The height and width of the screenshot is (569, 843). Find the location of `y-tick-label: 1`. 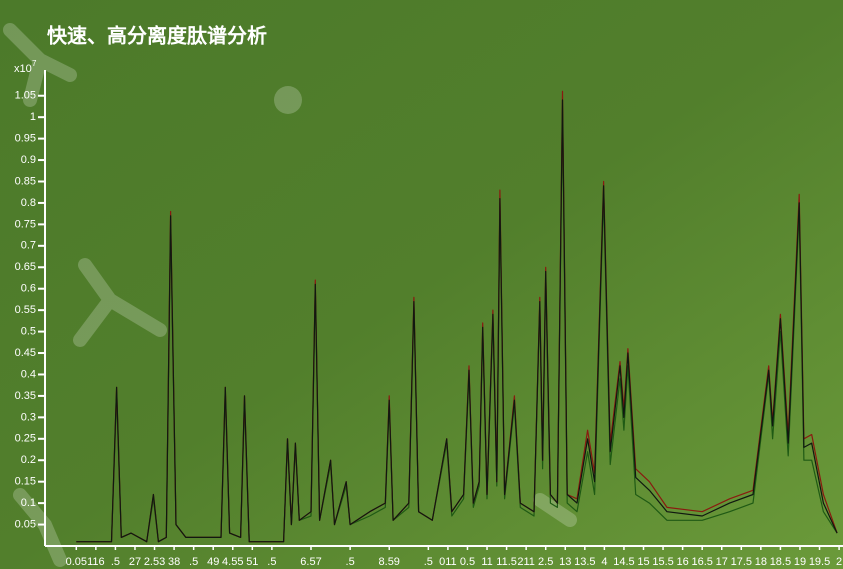

y-tick-label: 1 is located at coordinates (33, 117).